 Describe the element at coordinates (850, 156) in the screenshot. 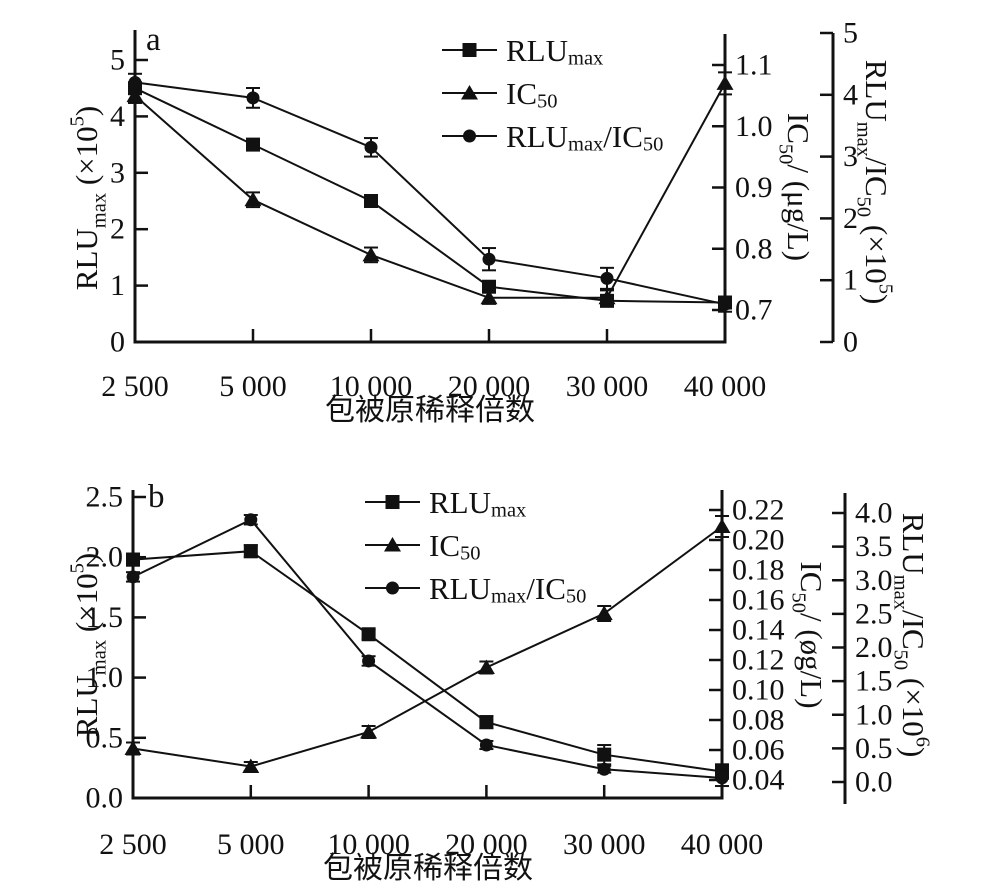

I see `ratio-tick-label: 3` at that location.